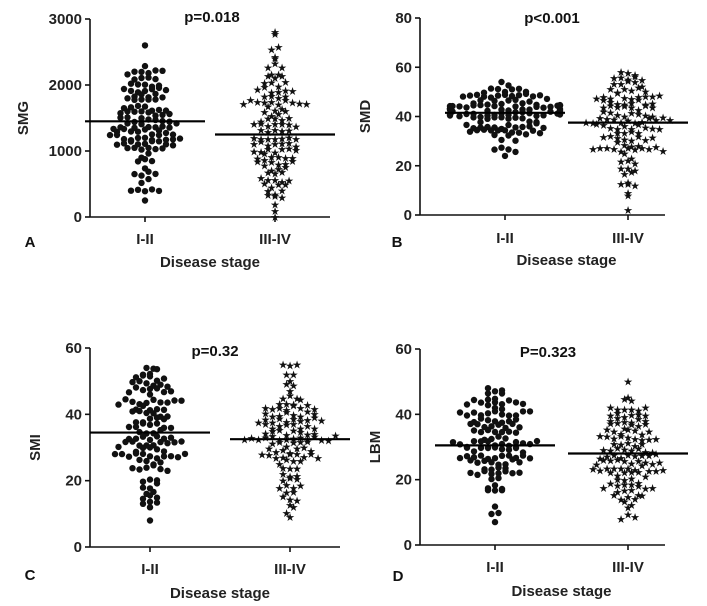 Image resolution: width=707 pixels, height=606 pixels. I want to click on y-tick-label: 40, so click(73, 414).